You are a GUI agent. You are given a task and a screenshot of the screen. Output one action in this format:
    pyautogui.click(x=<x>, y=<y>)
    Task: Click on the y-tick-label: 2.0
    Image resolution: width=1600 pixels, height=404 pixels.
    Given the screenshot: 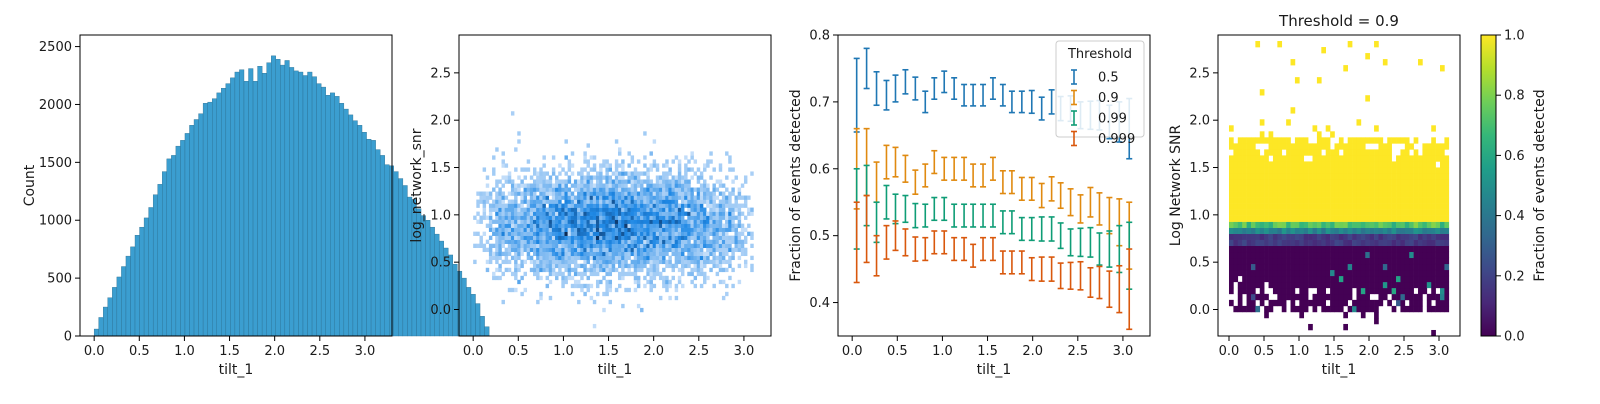 What is the action you would take?
    pyautogui.click(x=440, y=121)
    